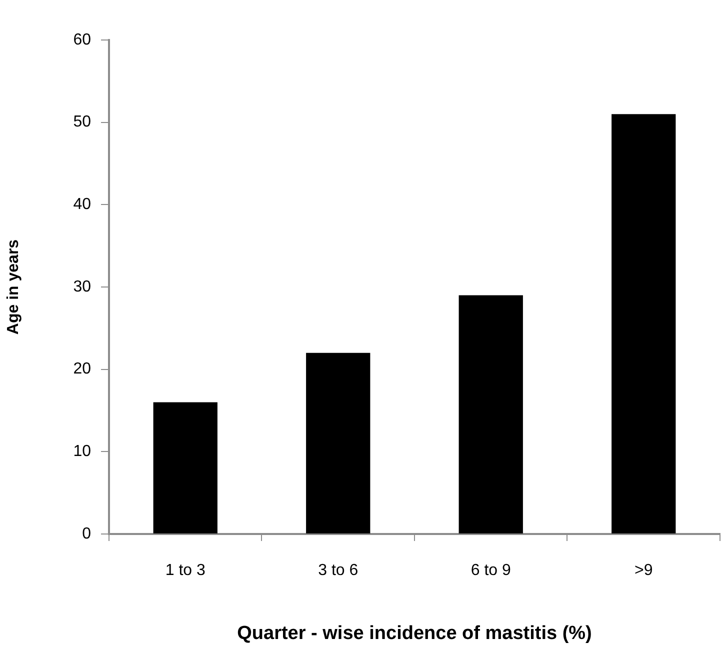 The image size is (725, 659). I want to click on y-tick-label: 0, so click(87, 533).